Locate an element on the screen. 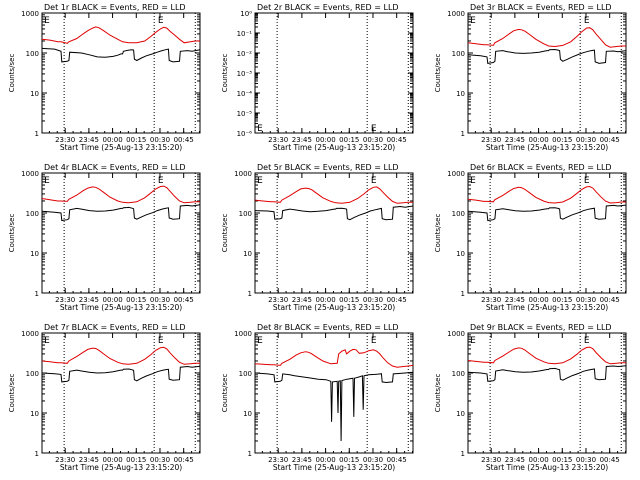  panel-title: Det 2r BLACK = Events, RED = LLD is located at coordinates (328, 7).